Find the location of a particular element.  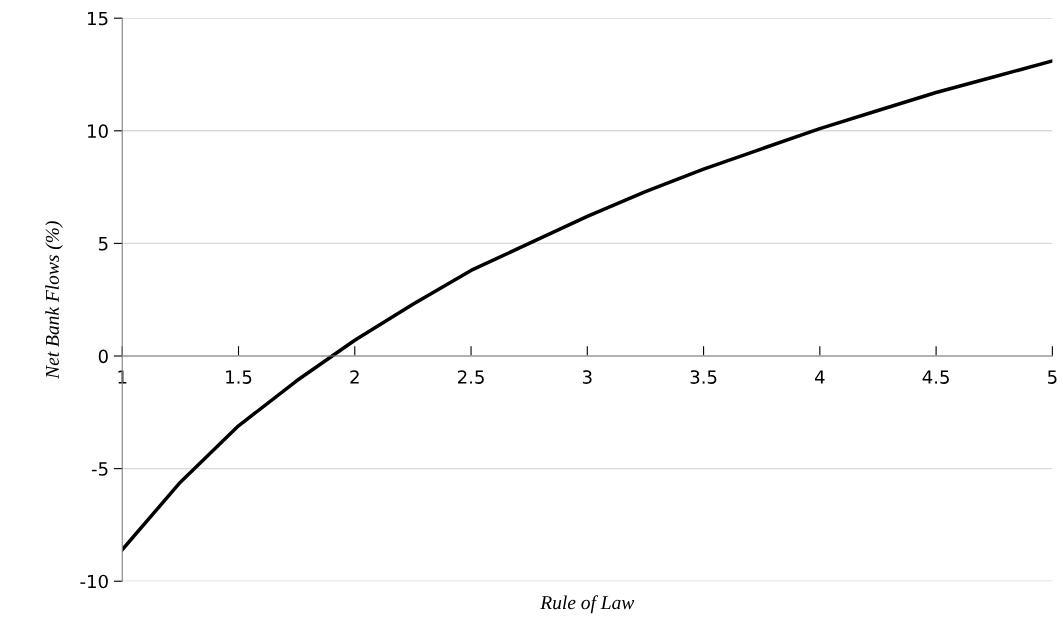

y-axis-title: Net Bank Flows (%) is located at coordinates (54, 300).